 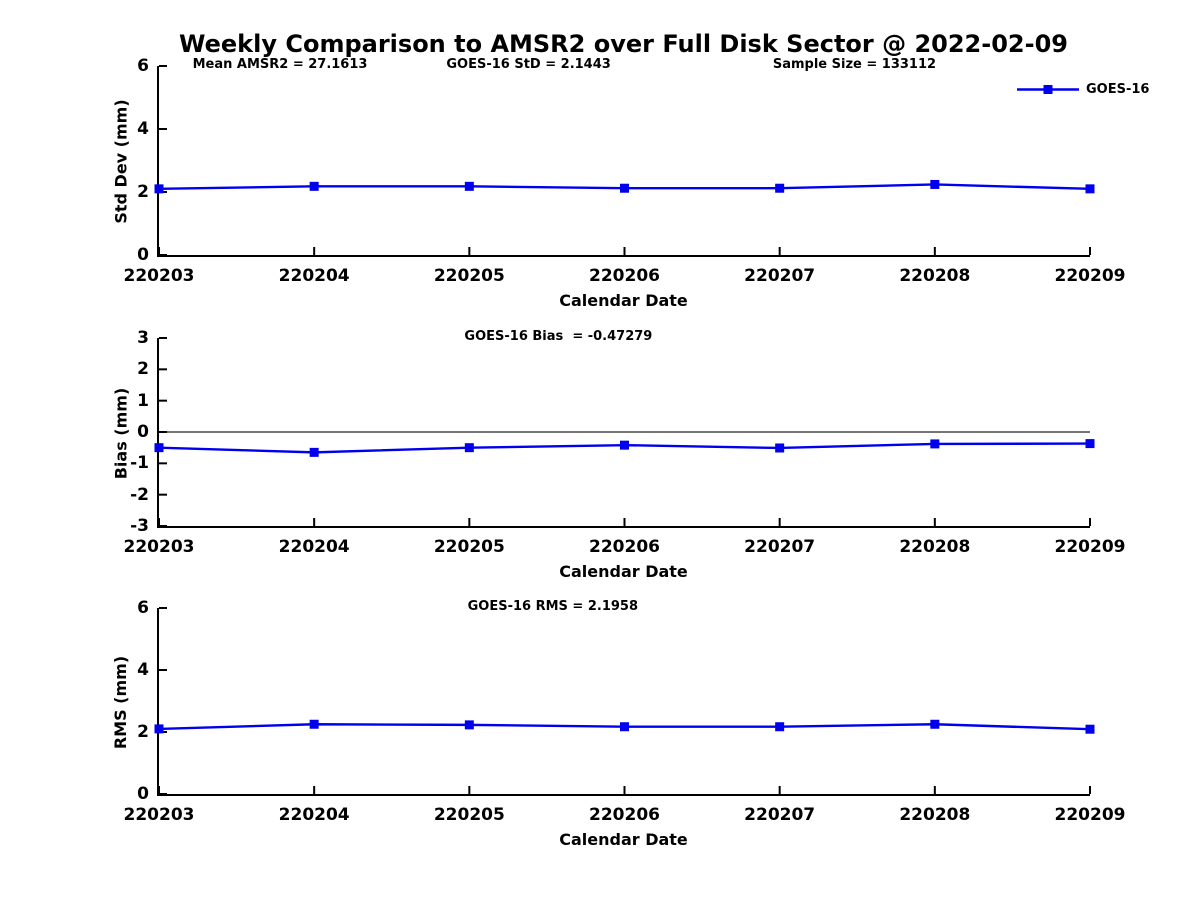 What do you see at coordinates (558, 336) in the screenshot?
I see `annotation: GOES-16 Bias = -0.47279` at bounding box center [558, 336].